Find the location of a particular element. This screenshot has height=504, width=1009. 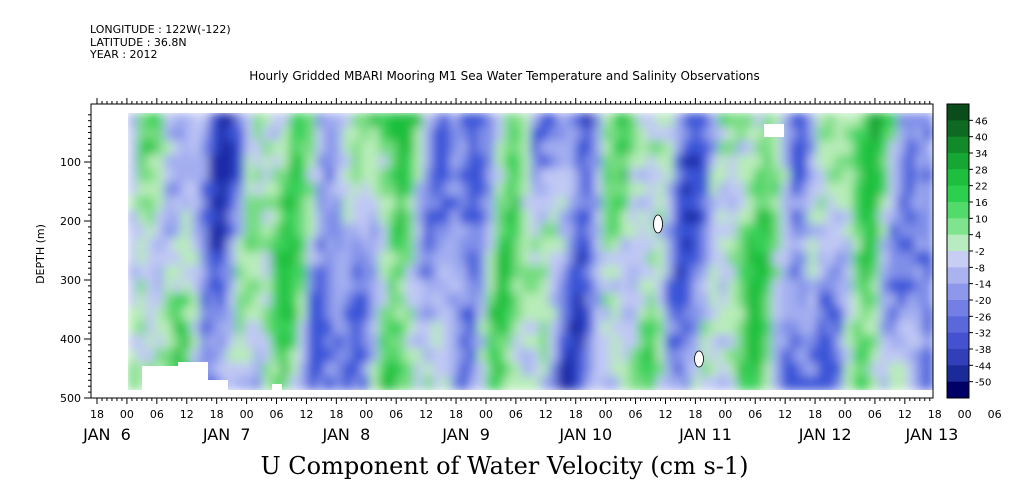

colorbar-label: -26 is located at coordinates (983, 317).